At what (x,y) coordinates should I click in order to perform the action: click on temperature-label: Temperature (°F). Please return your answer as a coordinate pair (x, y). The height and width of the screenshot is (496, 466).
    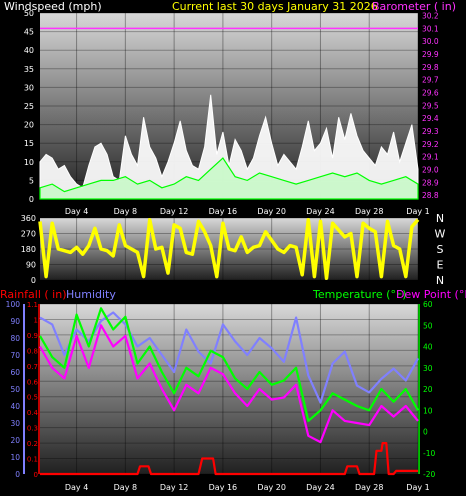
    Looking at the image, I should click on (359, 294).